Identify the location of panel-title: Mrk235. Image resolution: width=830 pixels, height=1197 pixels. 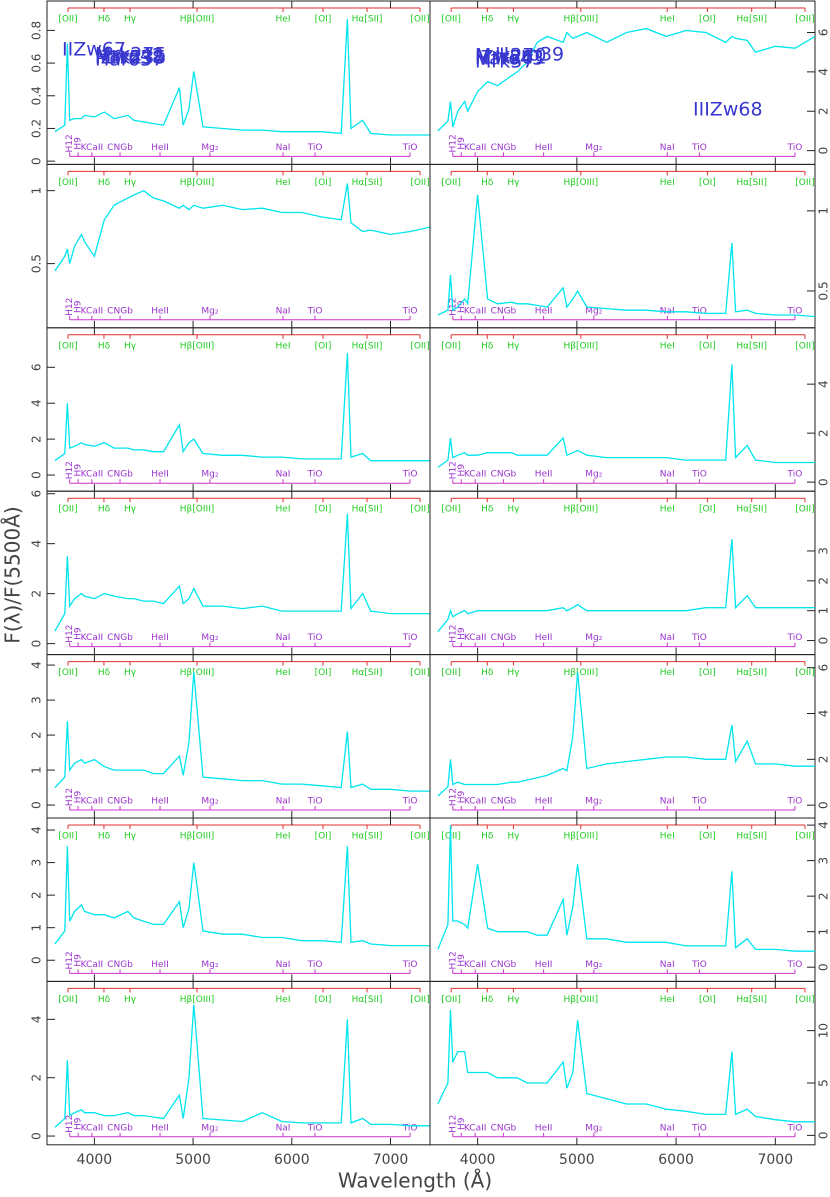
(130, 58).